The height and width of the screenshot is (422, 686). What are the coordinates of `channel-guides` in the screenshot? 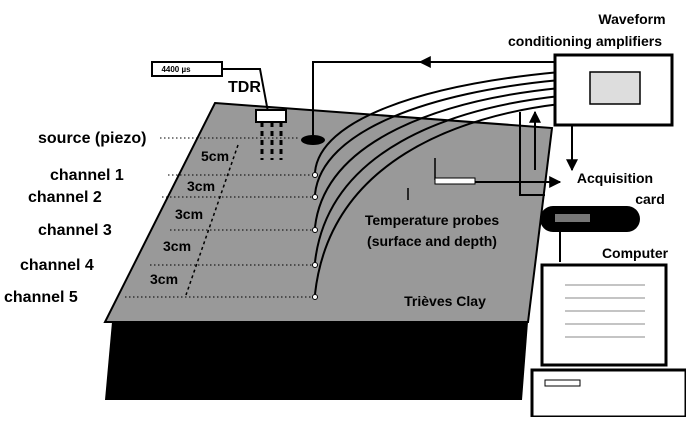 It's located at (220, 217).